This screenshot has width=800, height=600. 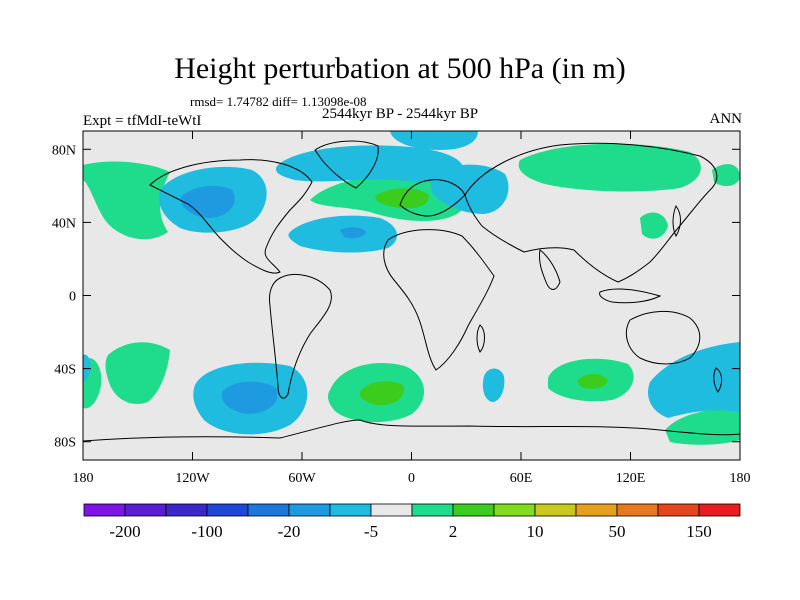 I want to click on lon-tick-label: 60W, so click(x=302, y=478).